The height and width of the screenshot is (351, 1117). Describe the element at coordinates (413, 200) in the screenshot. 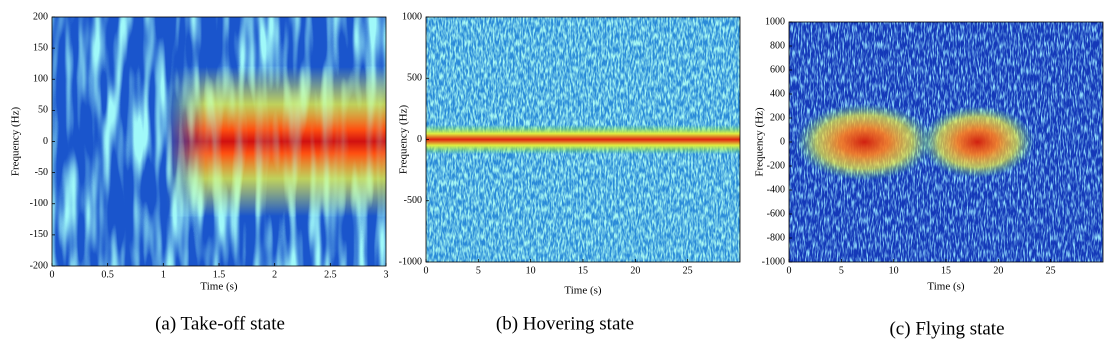

I see `y-tick-label: -500` at that location.